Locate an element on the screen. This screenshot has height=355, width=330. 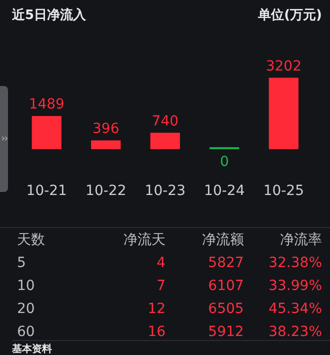
text: 33.99% is located at coordinates (295, 286).